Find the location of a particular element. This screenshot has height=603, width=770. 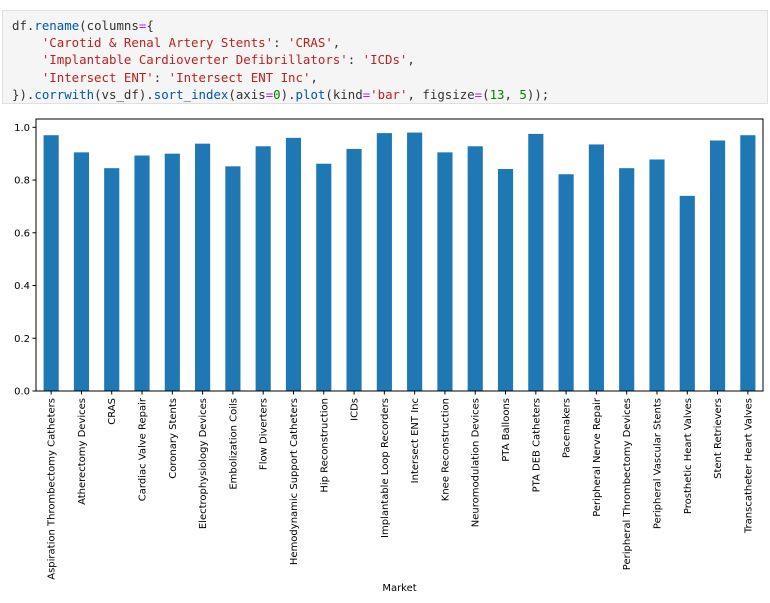

x-tick-label: Aspiration Thrombectomy Catheters is located at coordinates (52, 489).